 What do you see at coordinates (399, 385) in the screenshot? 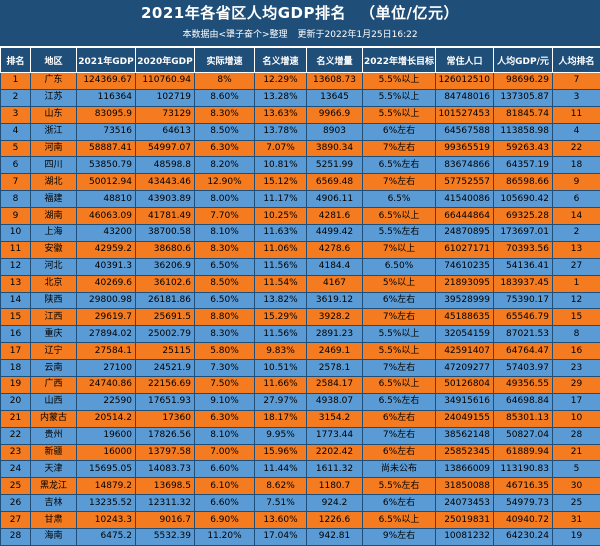
I see `table-cell: 6.5%以上` at bounding box center [399, 385].